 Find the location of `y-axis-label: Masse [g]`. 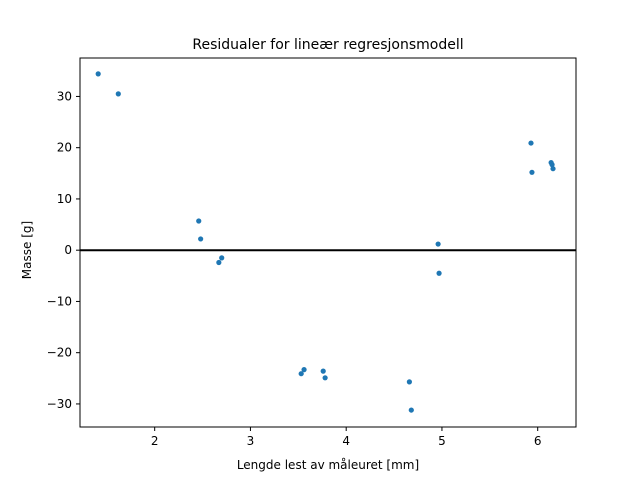

y-axis-label: Masse [g] is located at coordinates (27, 250).